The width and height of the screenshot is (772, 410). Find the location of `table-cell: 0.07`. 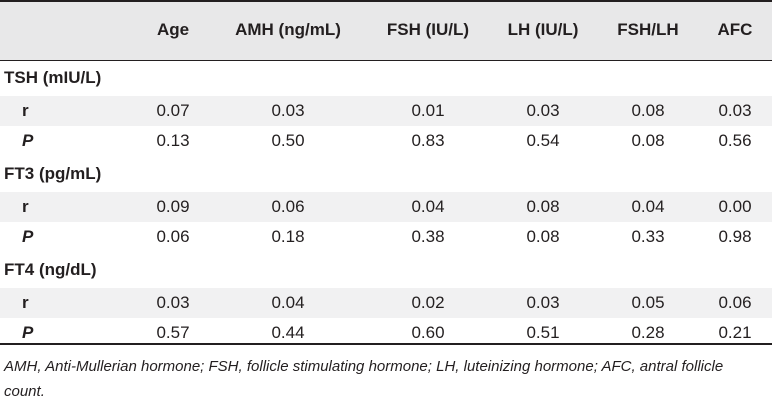

table-cell: 0.07 is located at coordinates (173, 110).